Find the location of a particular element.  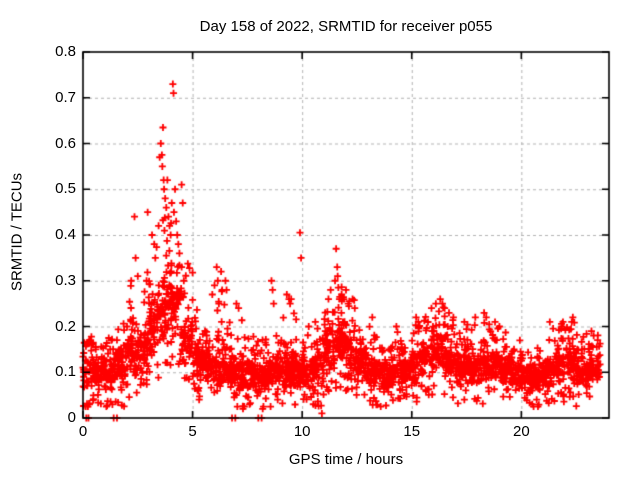

y-tick-label: 0.7 is located at coordinates (65, 97).